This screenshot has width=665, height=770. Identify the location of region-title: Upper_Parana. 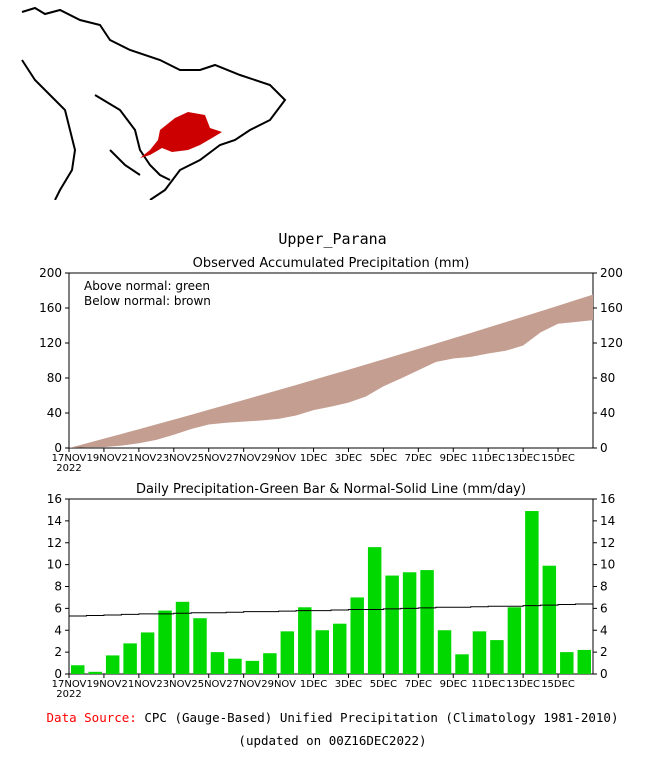
(332, 239).